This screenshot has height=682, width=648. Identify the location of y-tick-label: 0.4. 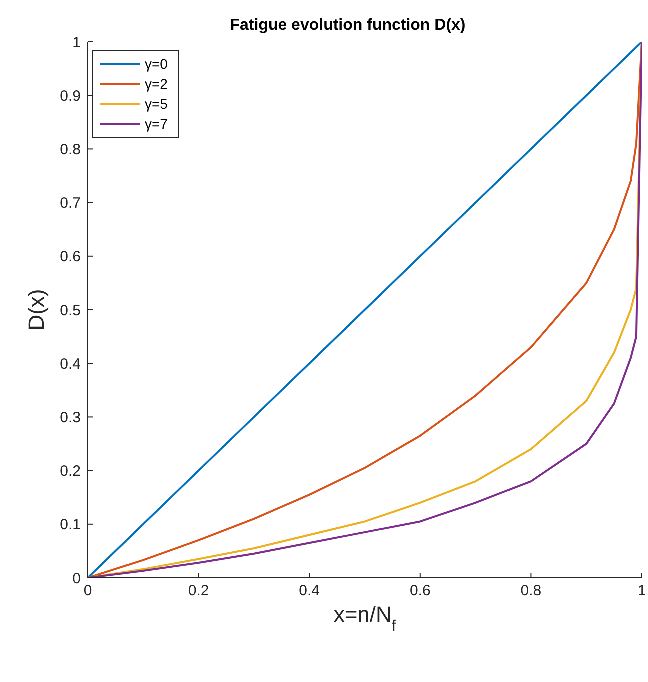
(70, 364).